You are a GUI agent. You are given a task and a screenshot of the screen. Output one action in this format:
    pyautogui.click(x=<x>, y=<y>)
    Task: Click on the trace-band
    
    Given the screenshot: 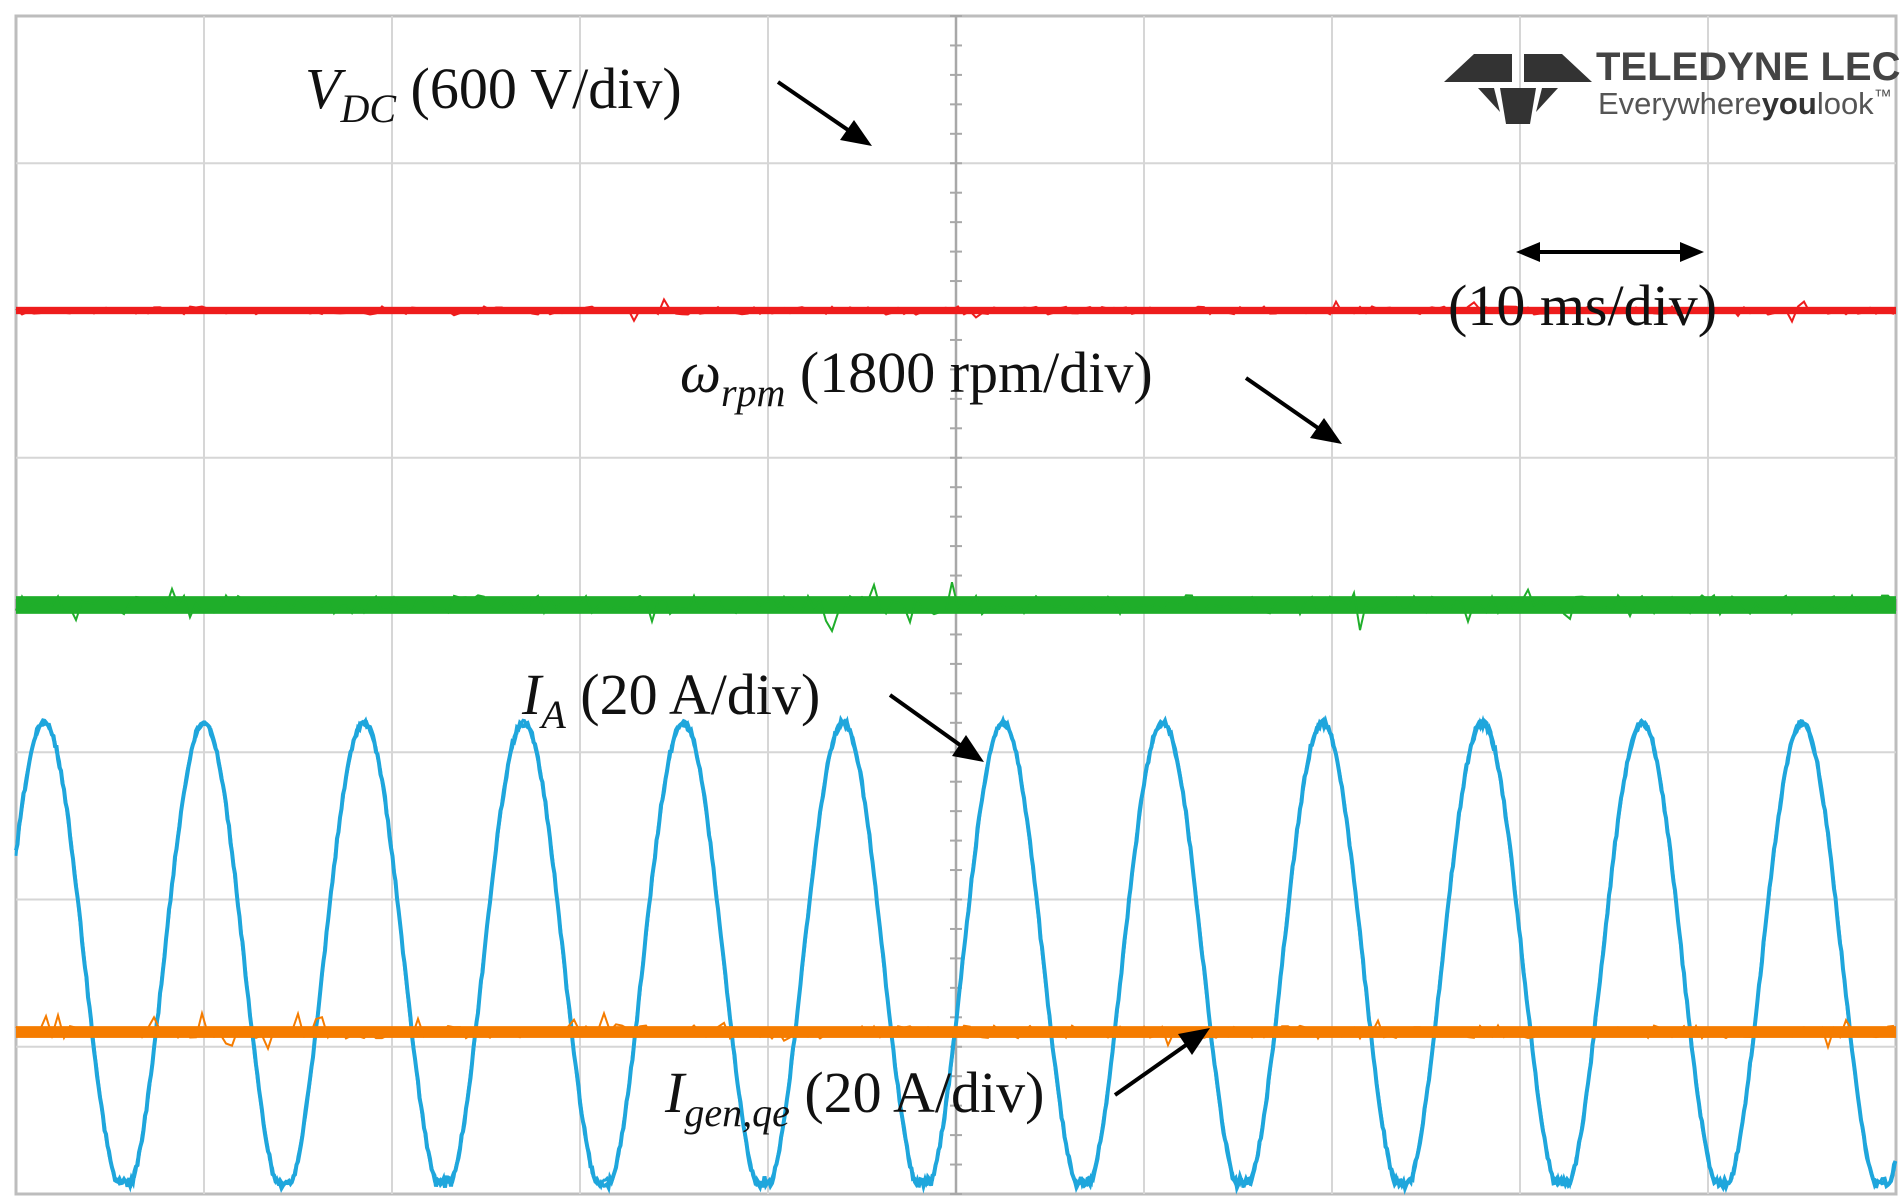 What is the action you would take?
    pyautogui.click(x=956, y=310)
    